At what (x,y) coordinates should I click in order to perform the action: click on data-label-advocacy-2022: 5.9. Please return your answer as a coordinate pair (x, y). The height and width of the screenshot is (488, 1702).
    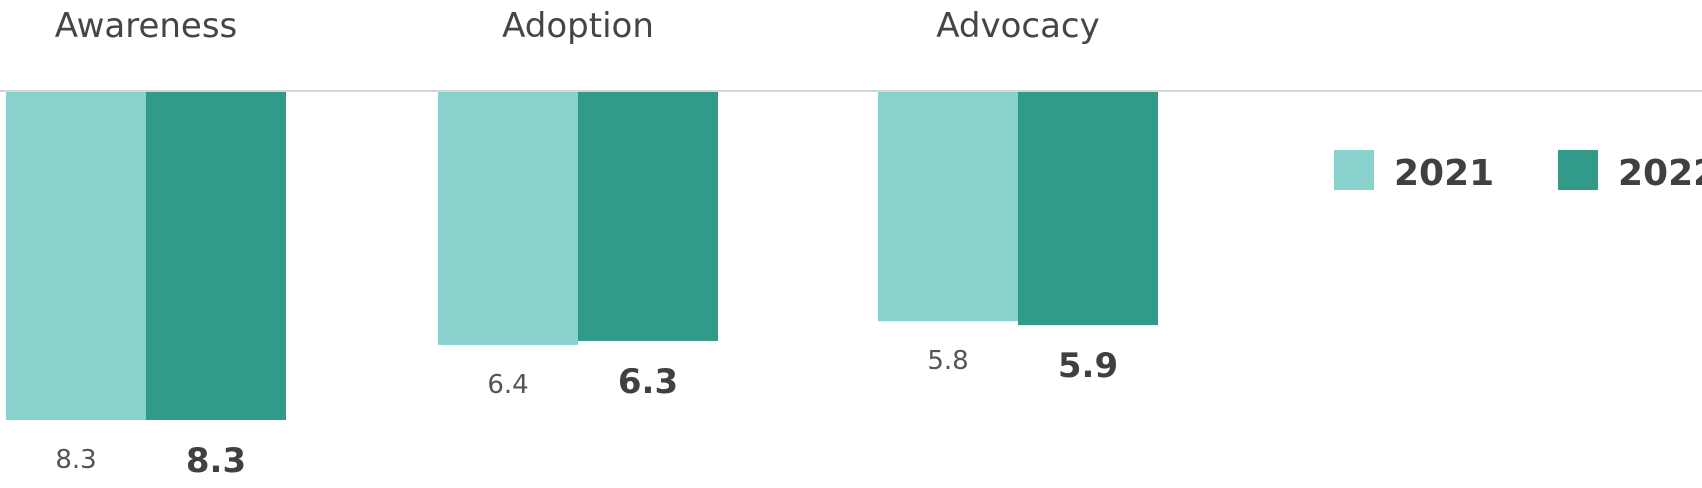
    Looking at the image, I should click on (1088, 366).